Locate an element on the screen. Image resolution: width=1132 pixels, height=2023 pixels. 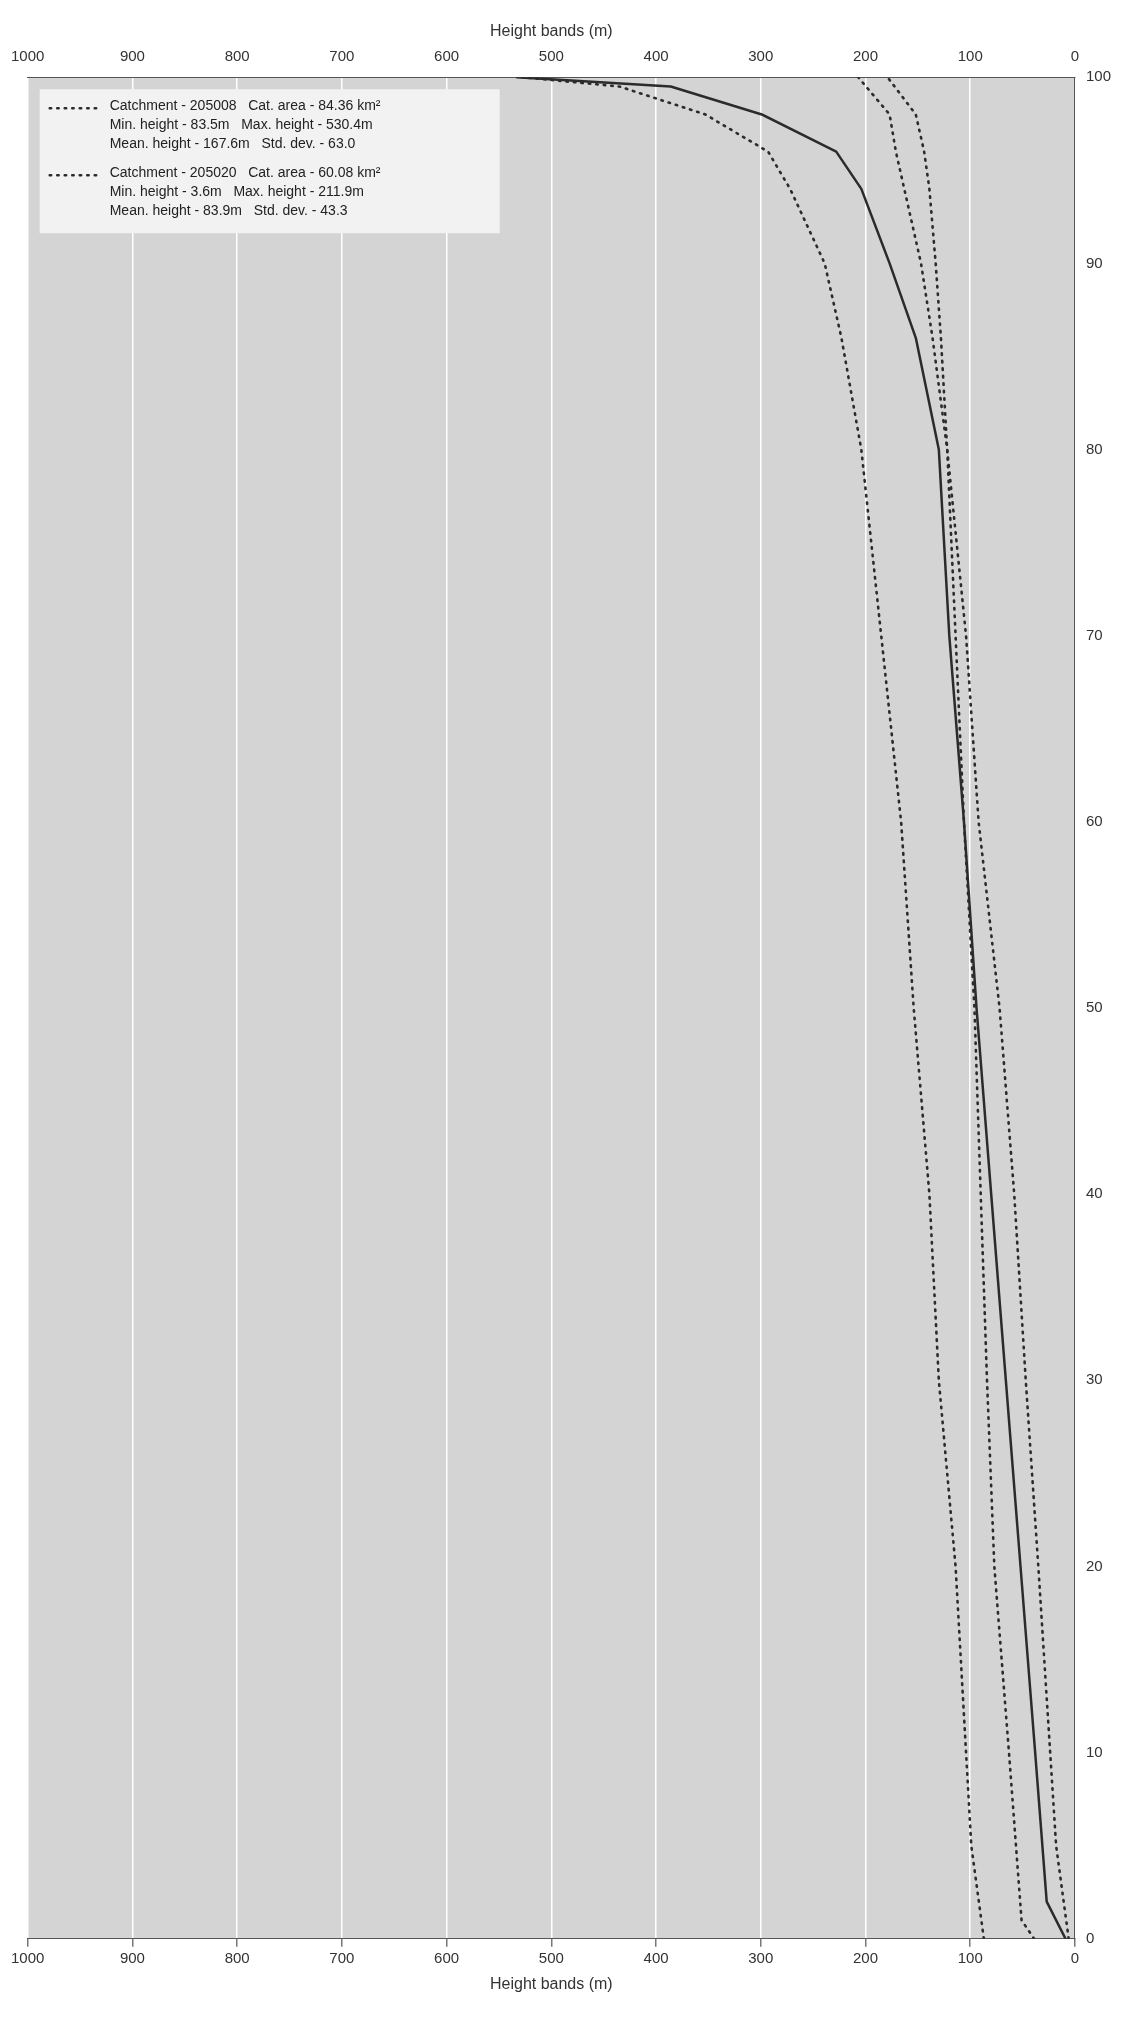
legend-label: Catchment - 205020 Cat. area - 60.08 km² Min. height - 3.6m Max. height - 211.9m Mean. height - 83.9m Std. dev. - 43.3 is located at coordinates (245, 191).